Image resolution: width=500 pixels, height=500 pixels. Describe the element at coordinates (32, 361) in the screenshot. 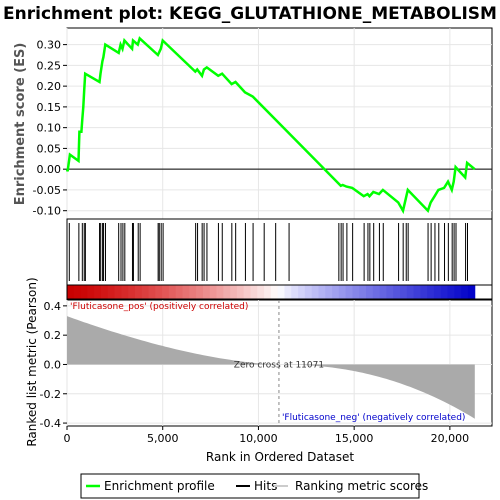

I see `metric-axis-title: Ranked list metric (Pearson)` at that location.